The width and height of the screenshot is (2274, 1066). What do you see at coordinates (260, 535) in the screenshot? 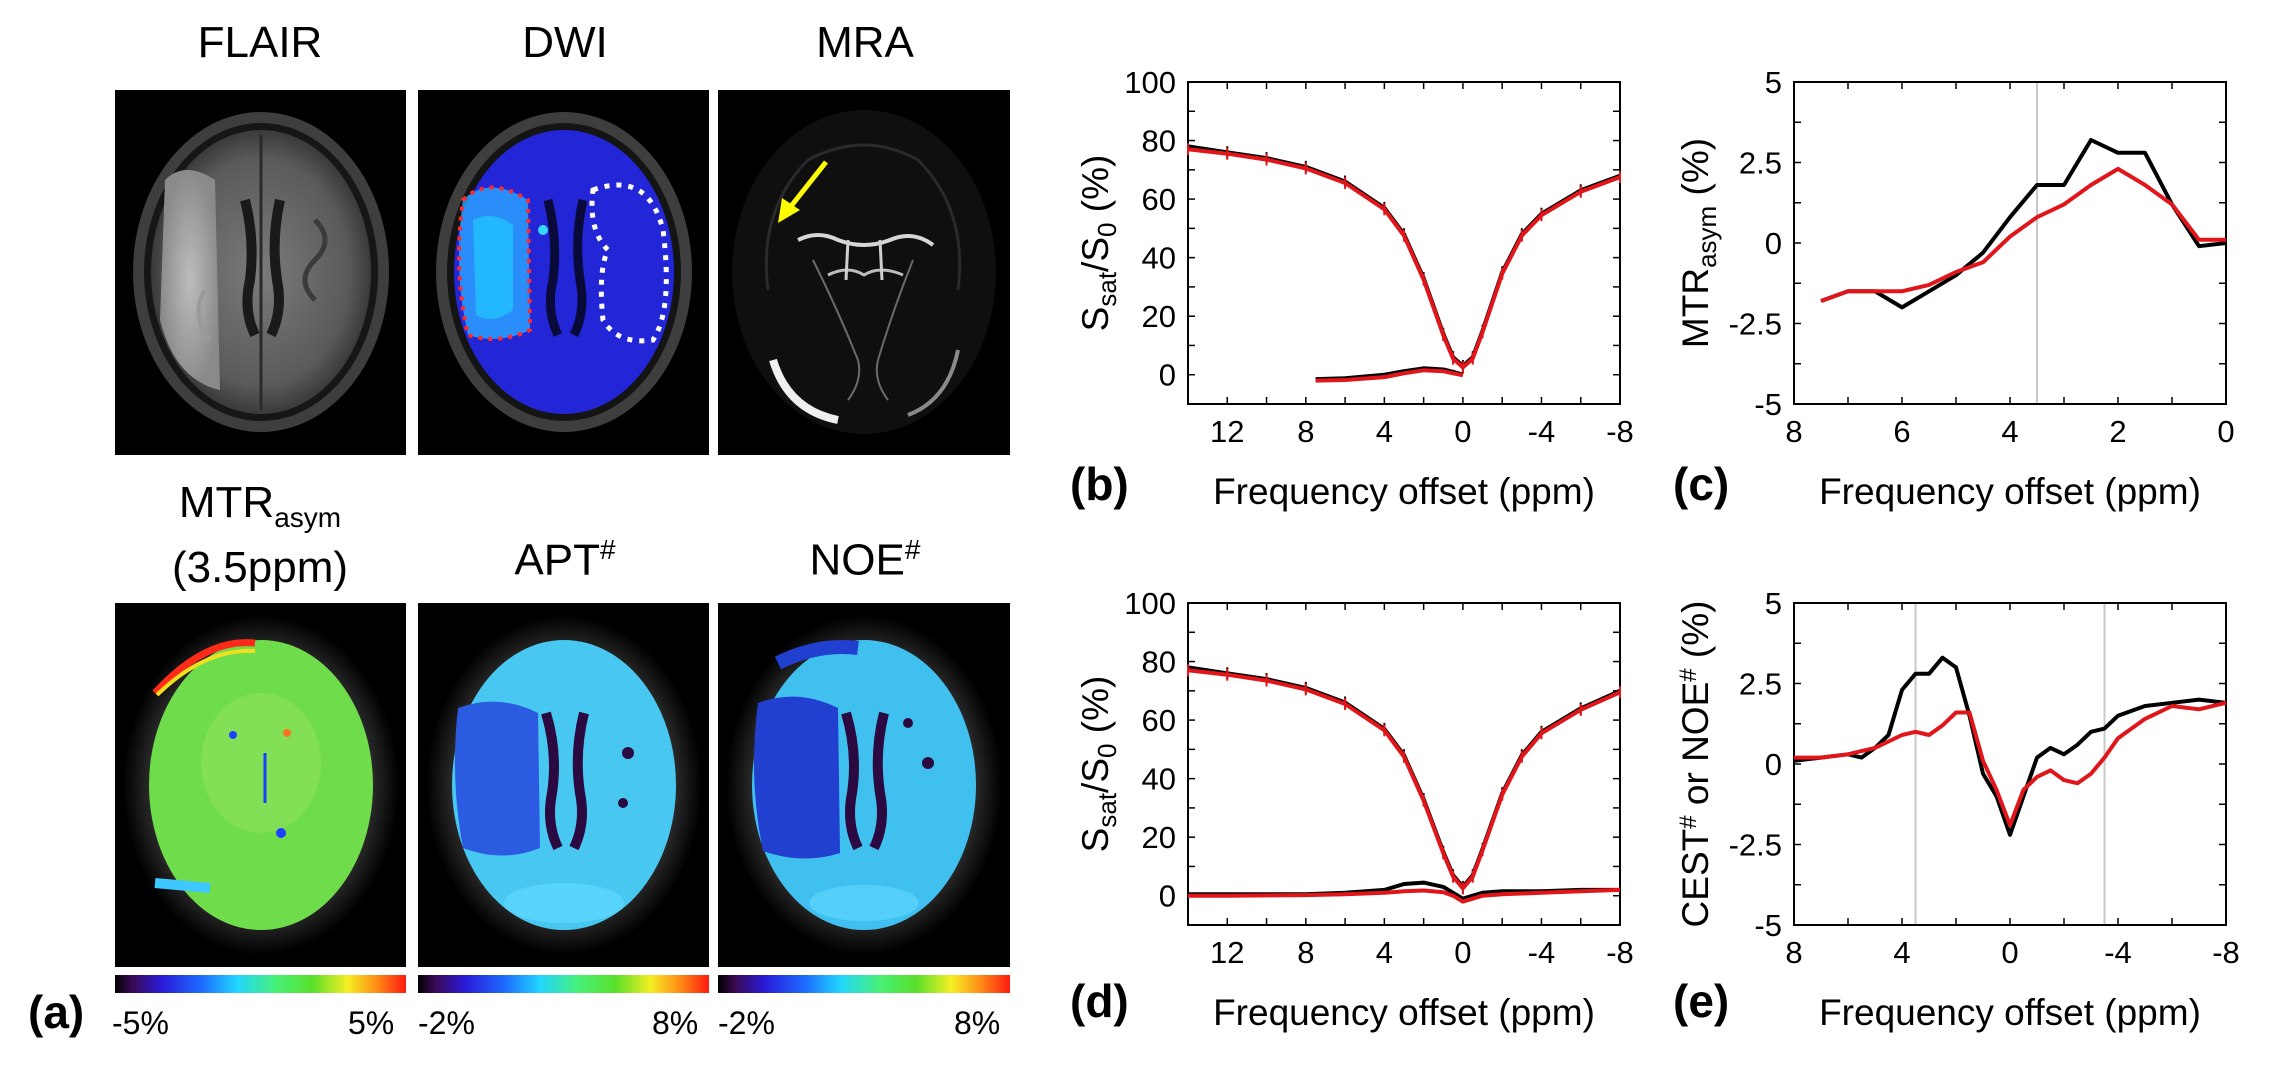
I see `title-mtr-asym: MTRasym (3.5ppm)` at bounding box center [260, 535].